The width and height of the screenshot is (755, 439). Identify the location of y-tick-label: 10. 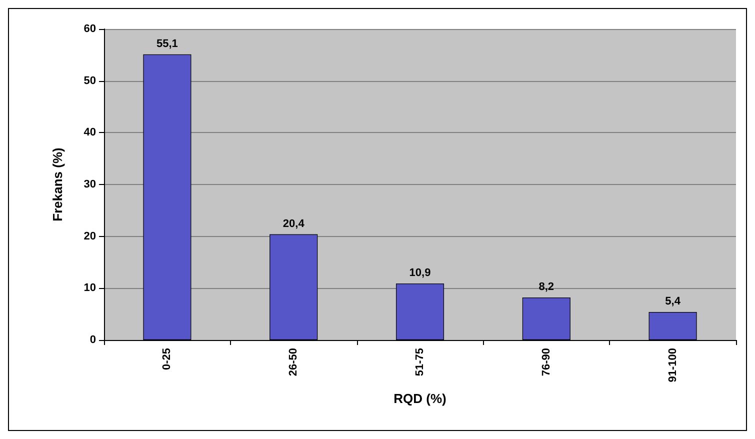
(90, 288).